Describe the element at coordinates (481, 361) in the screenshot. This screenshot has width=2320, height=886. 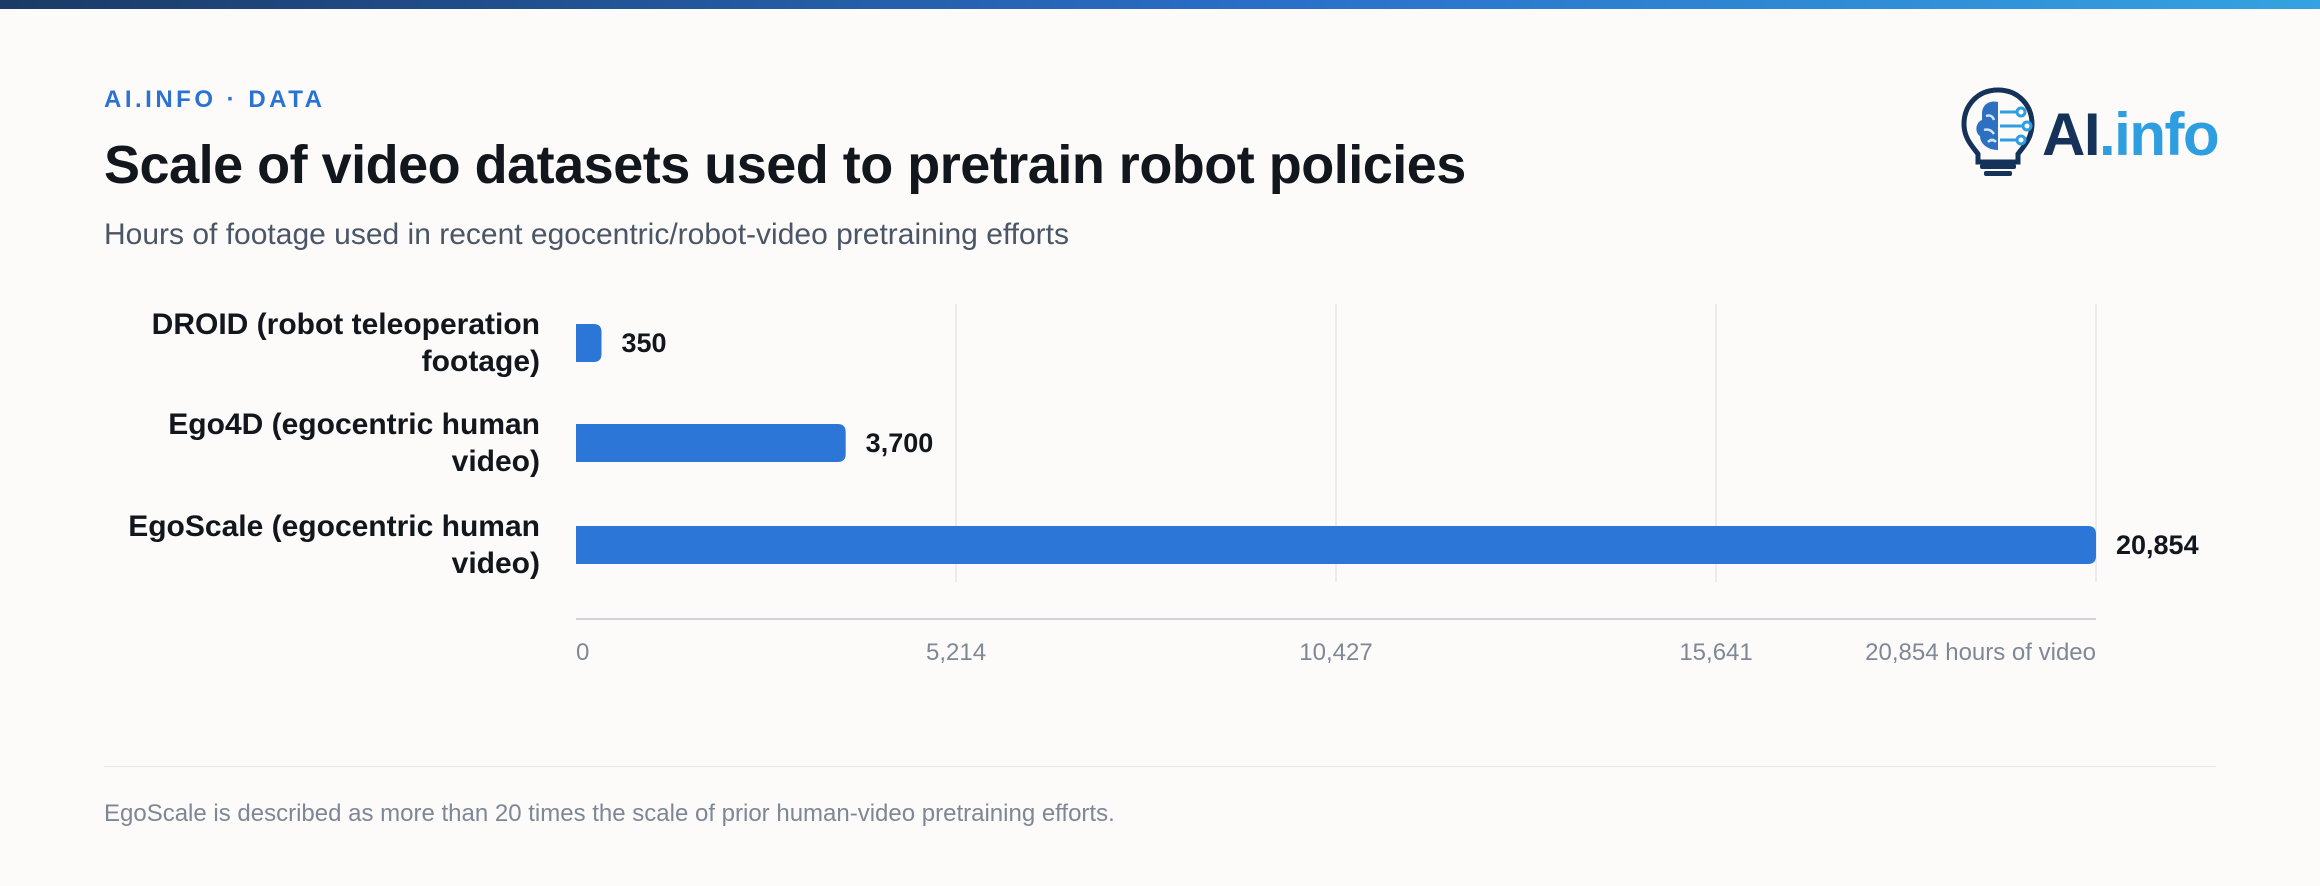
I see `category-label-line: footage)` at that location.